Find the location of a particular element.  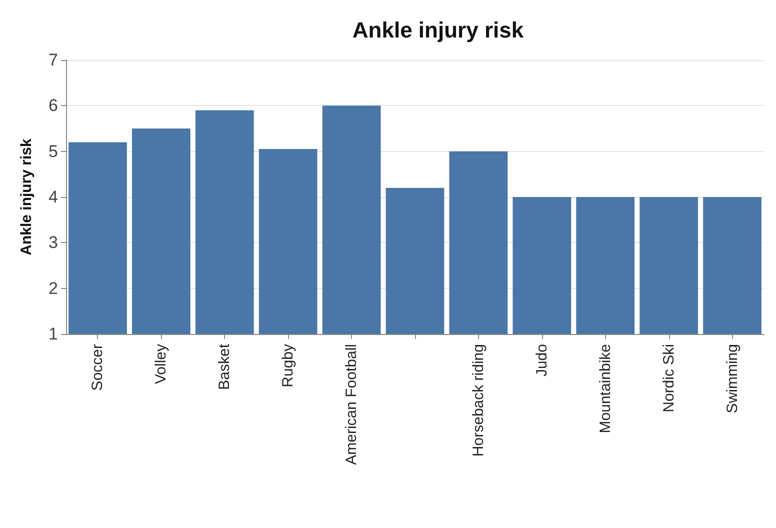

y-tick-label: 6 is located at coordinates (53, 106).